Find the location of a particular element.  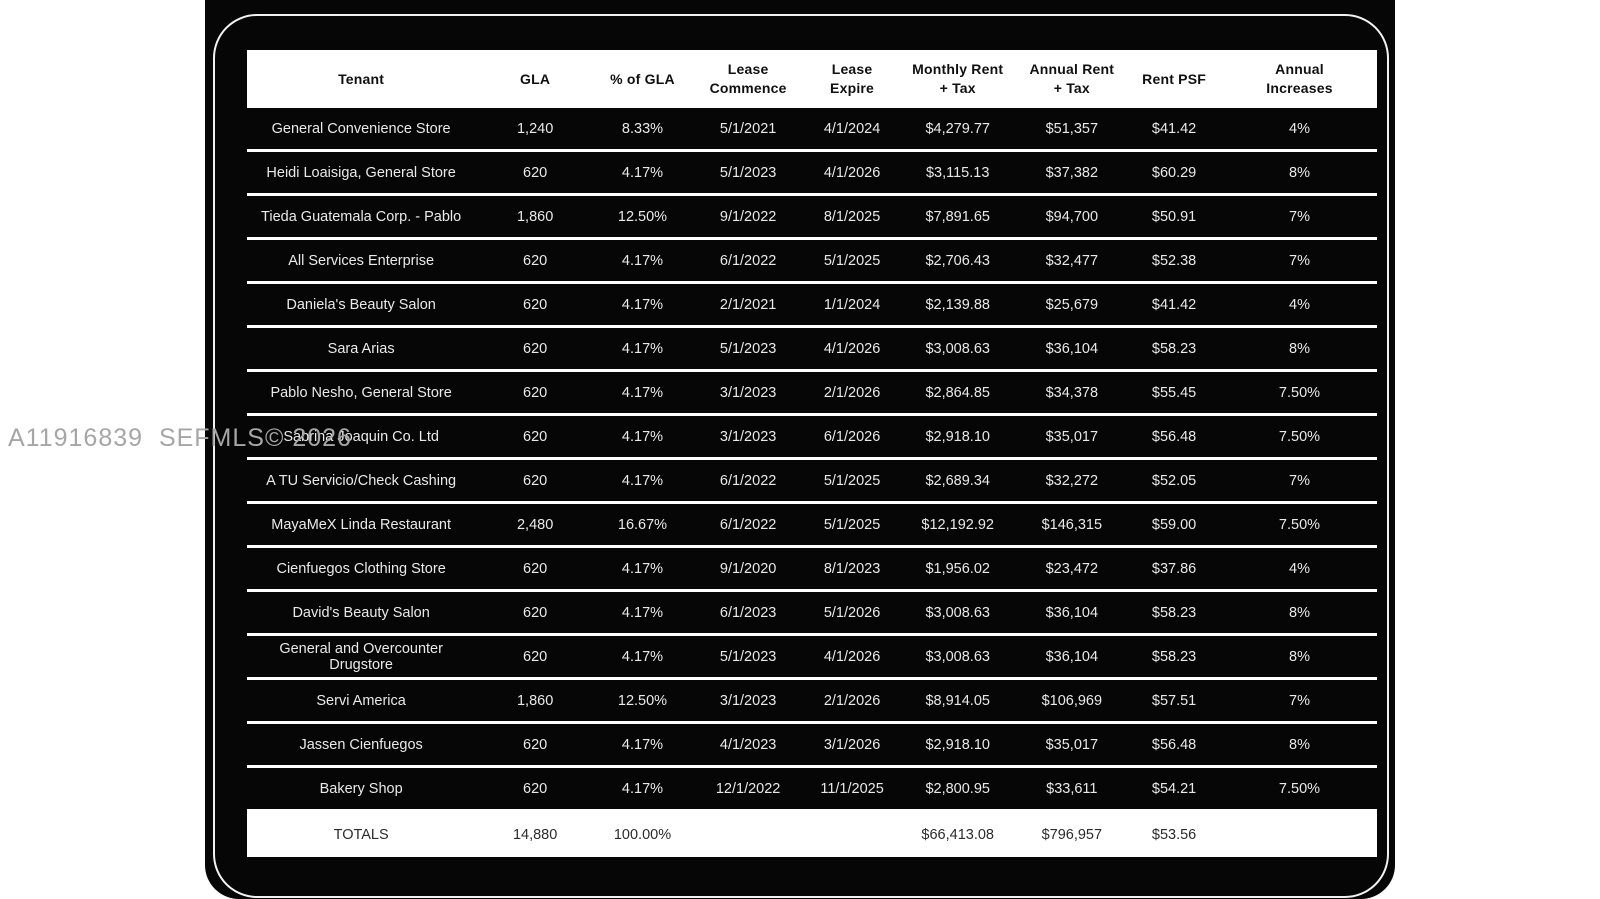

cell-monthly_rent: $2,139.88 is located at coordinates (957, 304).